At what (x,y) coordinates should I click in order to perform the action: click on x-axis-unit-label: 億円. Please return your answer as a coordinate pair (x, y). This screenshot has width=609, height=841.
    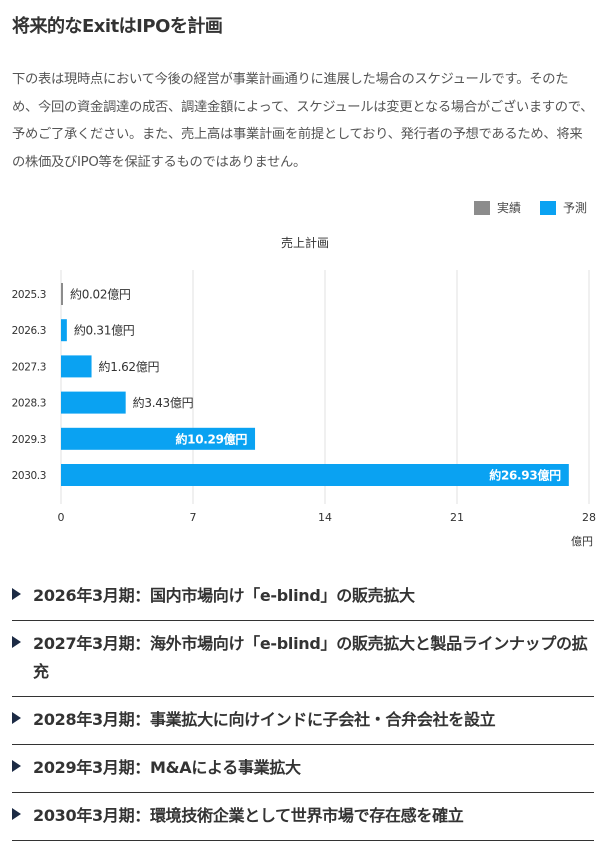
    Looking at the image, I should click on (582, 541).